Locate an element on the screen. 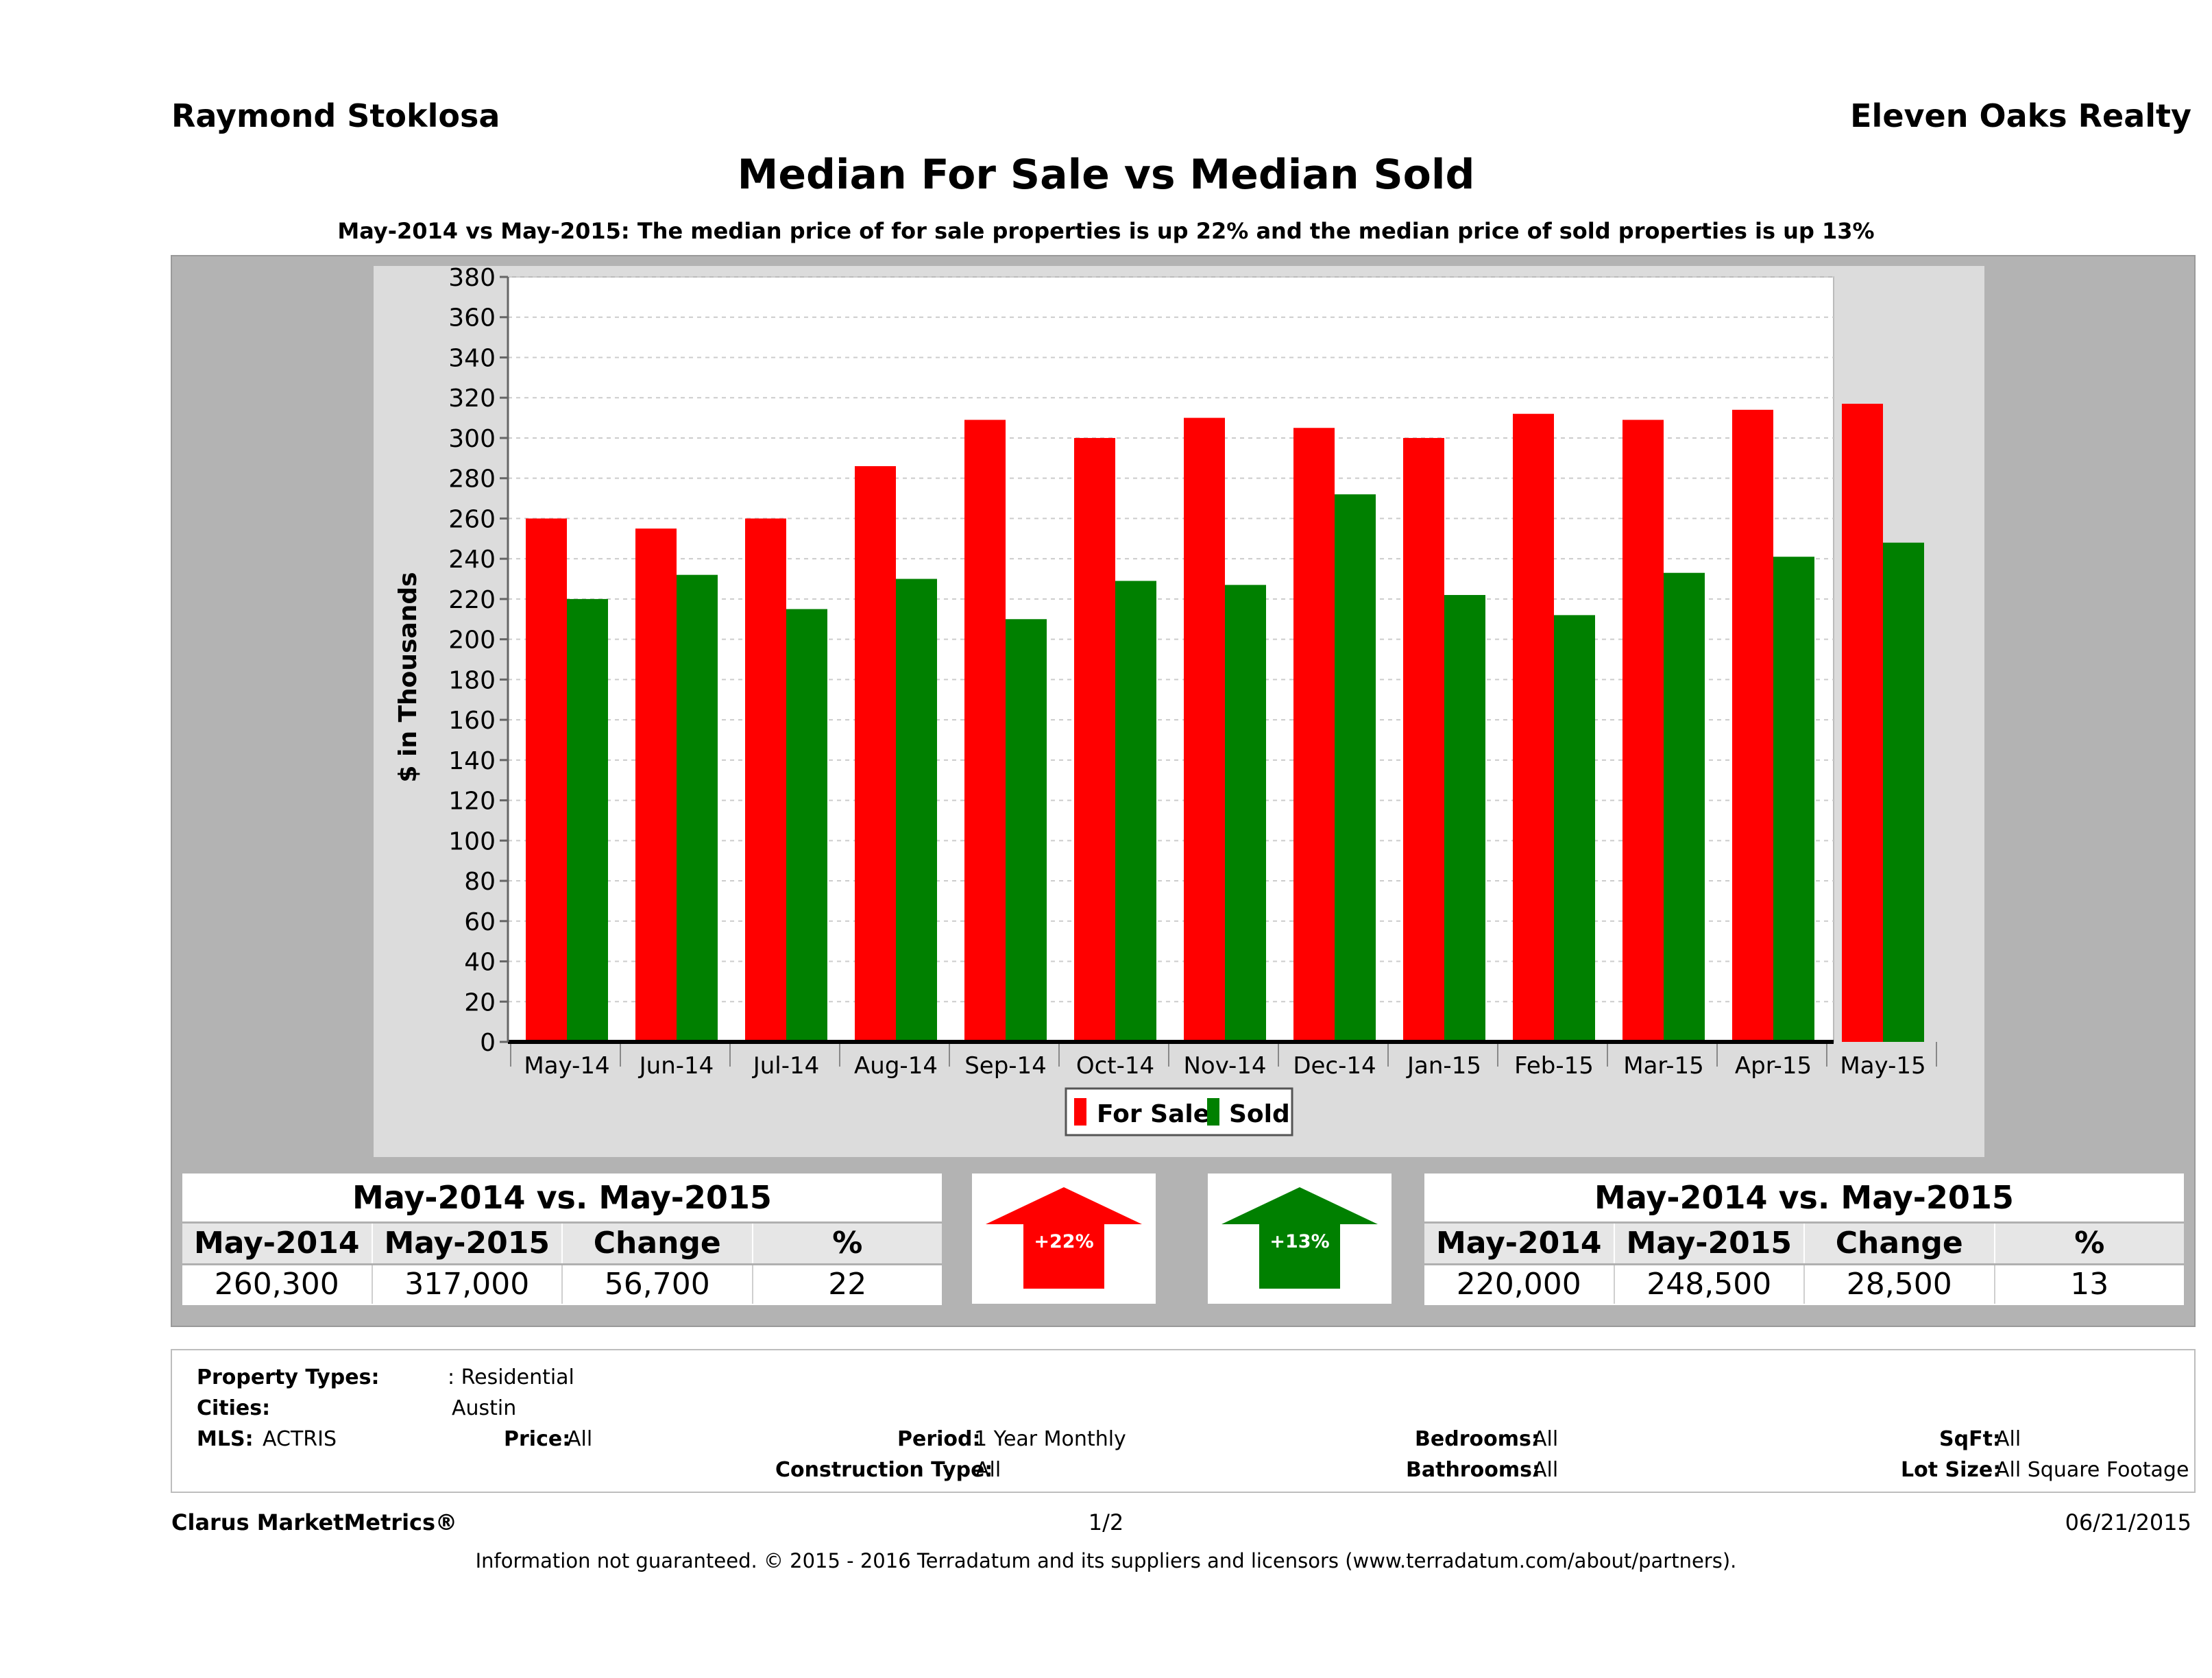 This screenshot has height=1678, width=2212. column-header: May-2015 is located at coordinates (1710, 1243).